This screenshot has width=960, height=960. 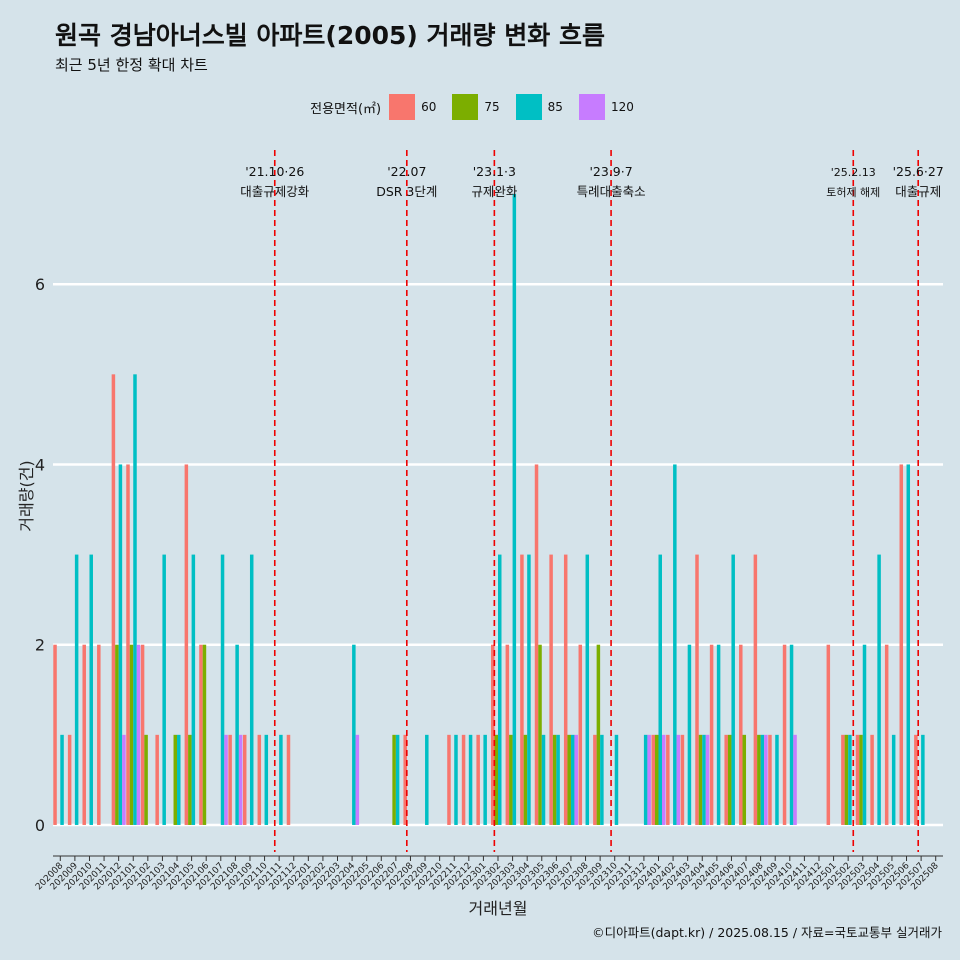 What do you see at coordinates (543, 107) in the screenshot?
I see `legend-item-85: 85` at bounding box center [543, 107].